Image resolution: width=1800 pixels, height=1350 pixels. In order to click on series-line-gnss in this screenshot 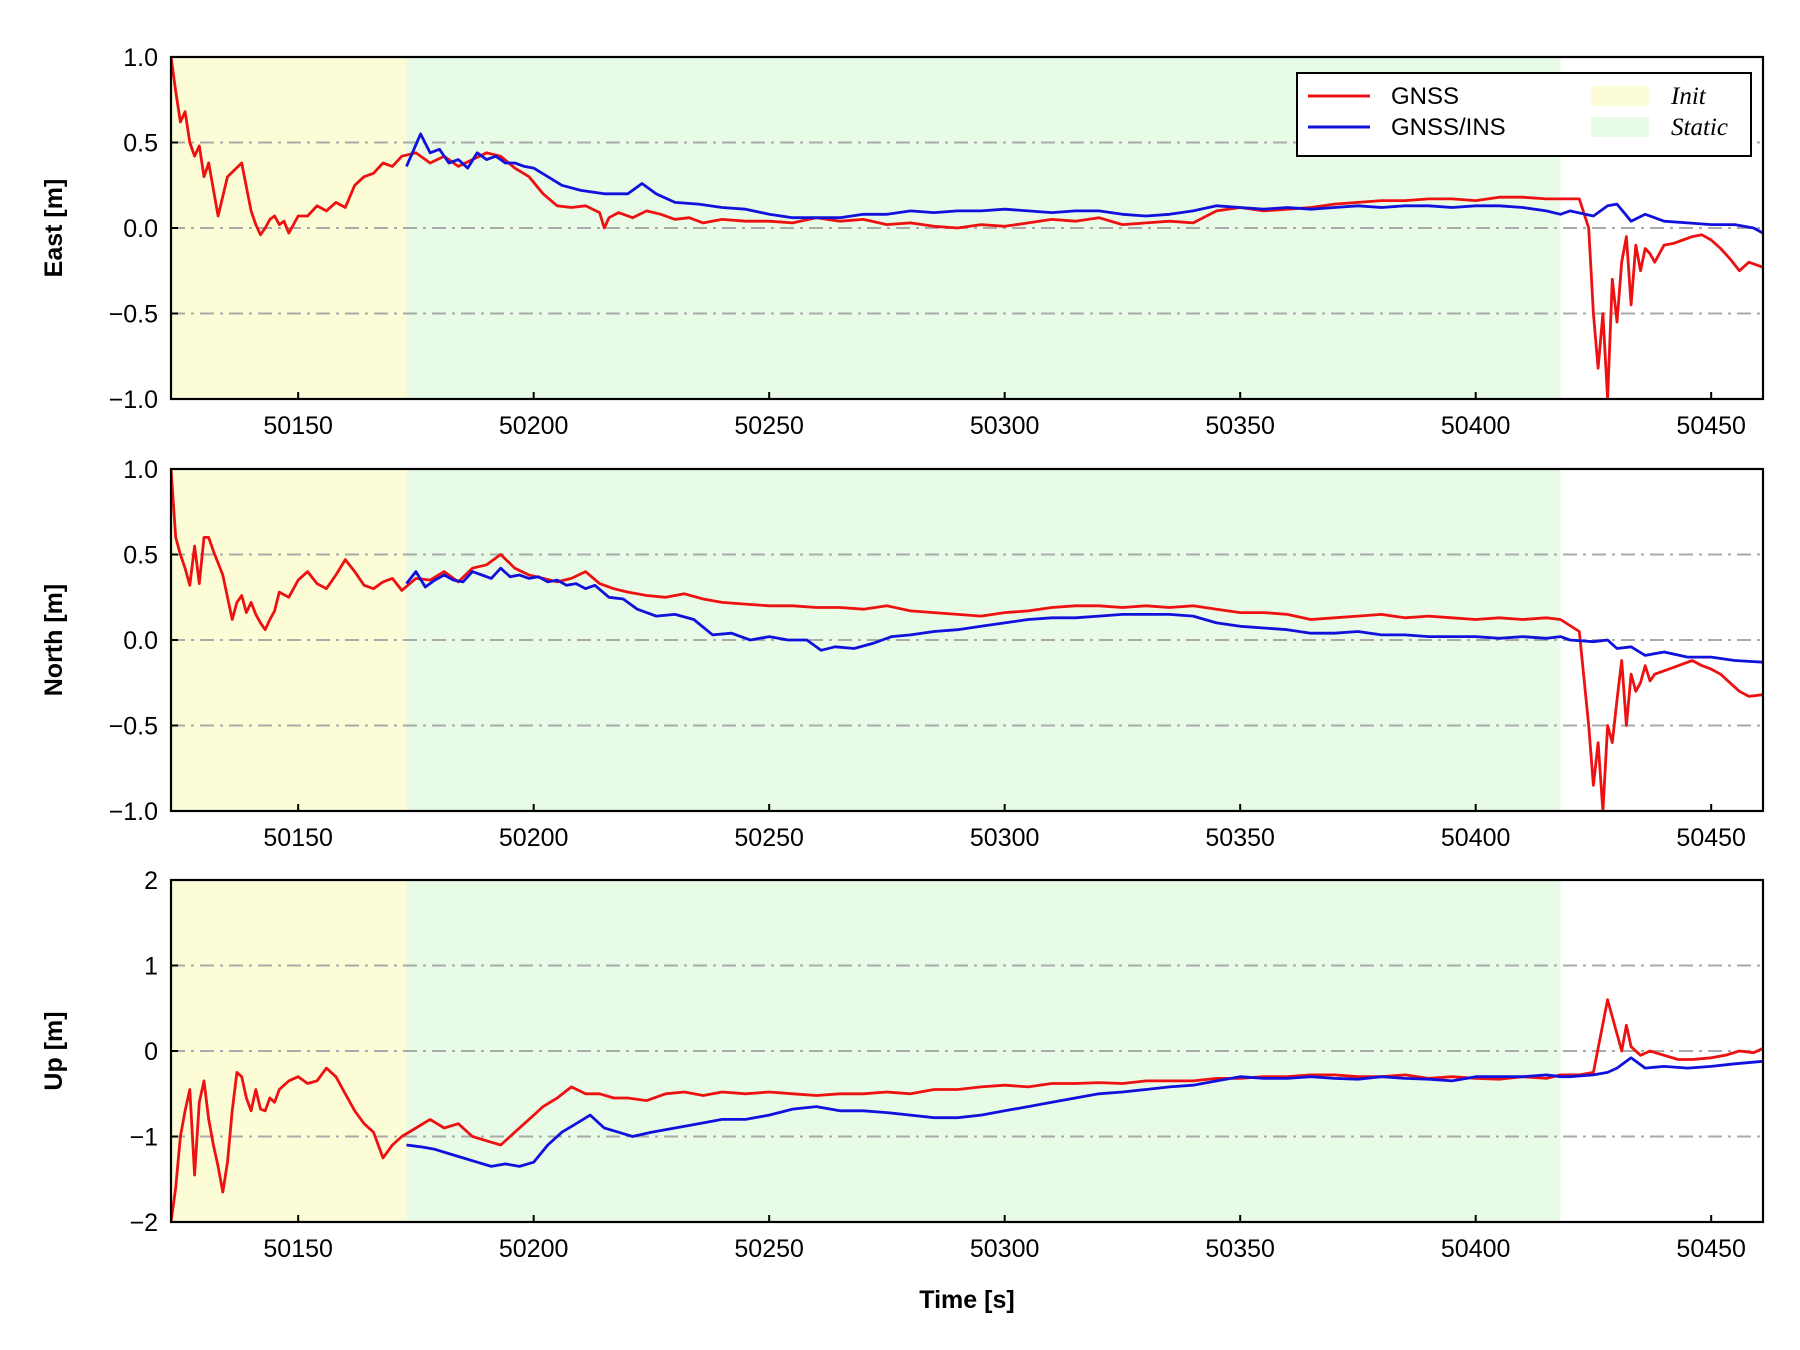, I will do `click(967, 1110)`.